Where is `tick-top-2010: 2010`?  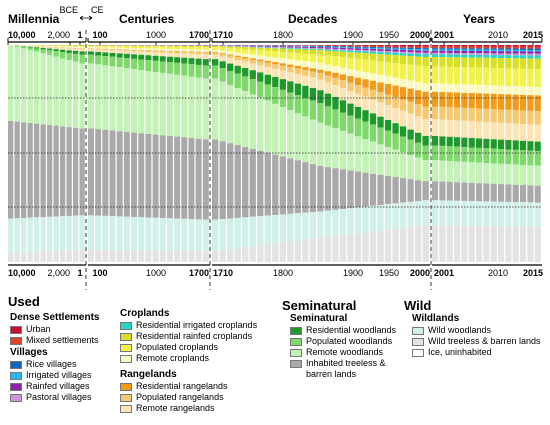 tick-top-2010: 2010 is located at coordinates (498, 35).